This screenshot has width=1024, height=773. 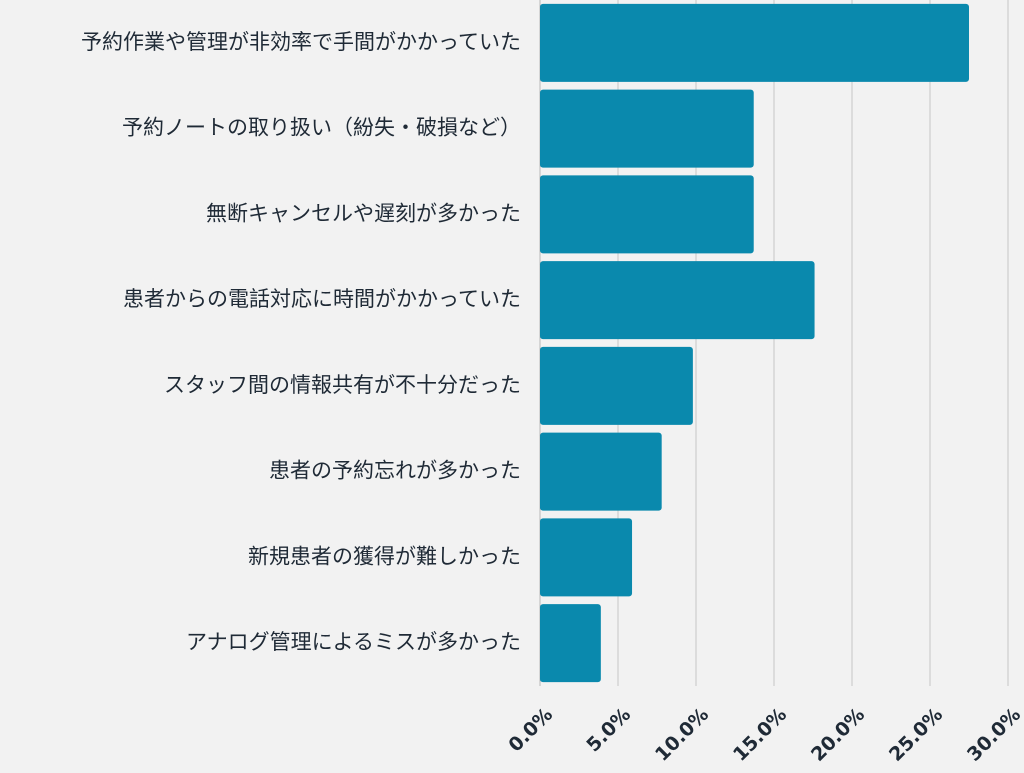 I want to click on category-label-2: 無断キャンセルや遅刻が多かった, so click(x=363, y=213).